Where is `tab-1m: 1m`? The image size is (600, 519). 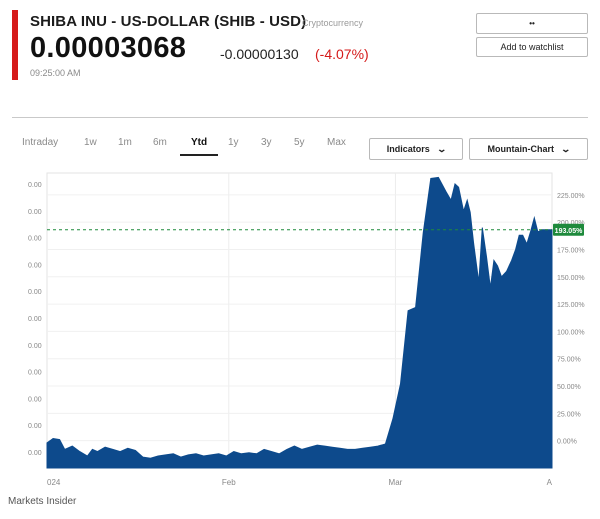 tab-1m: 1m is located at coordinates (125, 142).